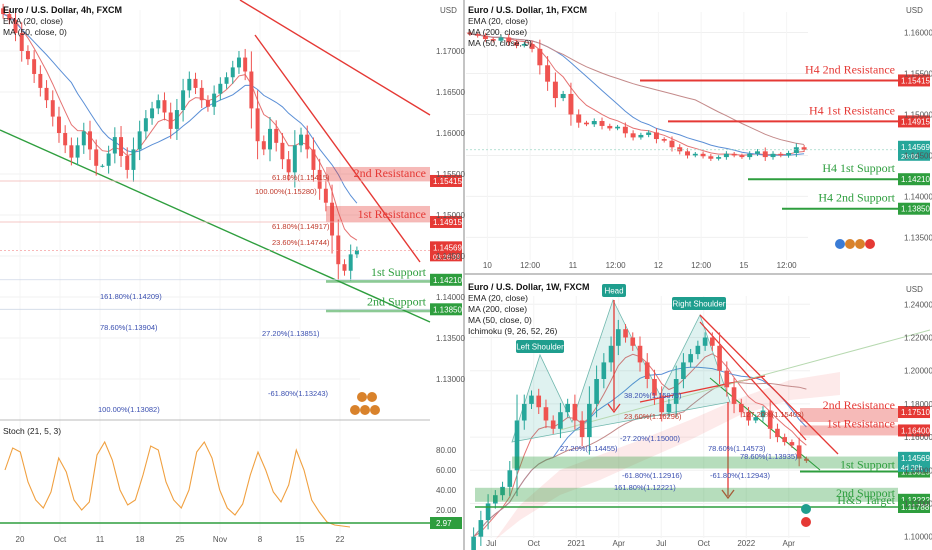  Describe the element at coordinates (918, 304) in the screenshot. I see `y-tick-label: 1.24000` at that location.